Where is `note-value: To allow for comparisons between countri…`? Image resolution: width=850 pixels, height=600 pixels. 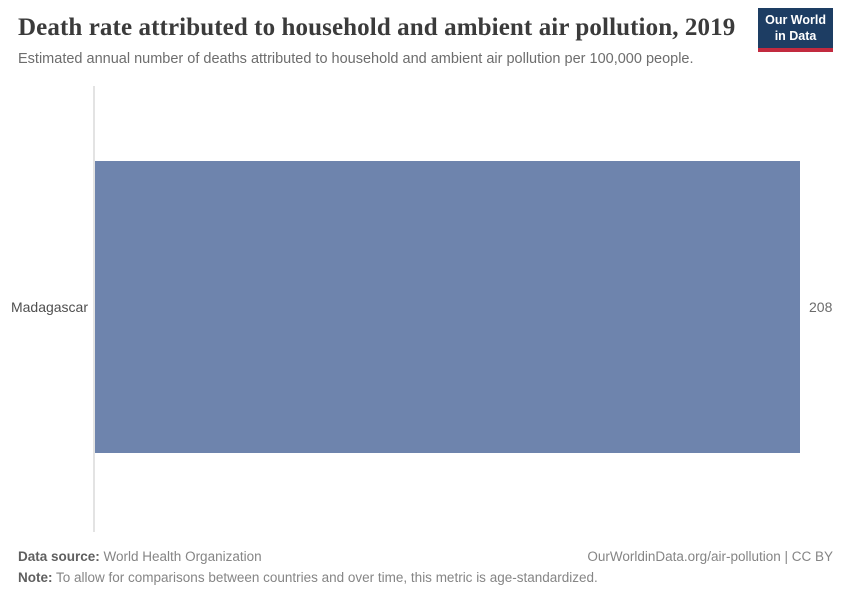
note-value: To allow for comparisons between countri… is located at coordinates (325, 577).